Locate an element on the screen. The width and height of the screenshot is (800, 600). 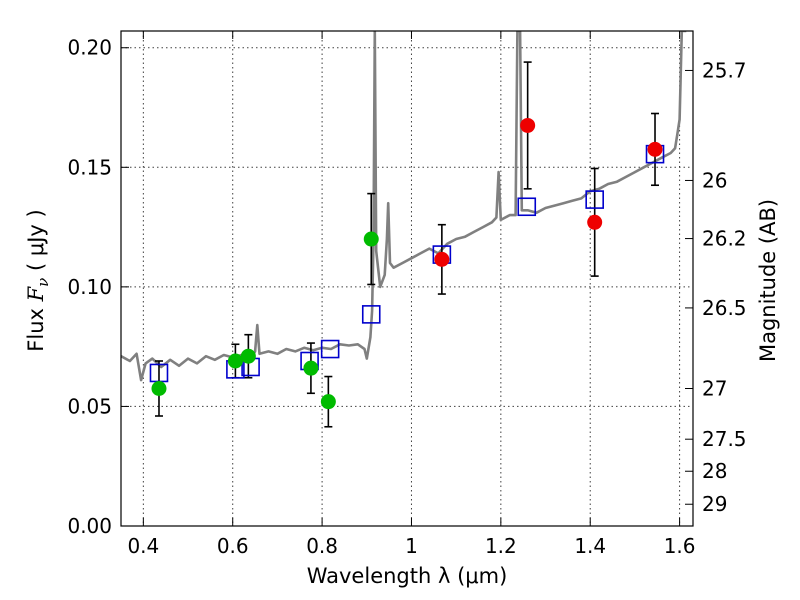
y-tick-label: 0.20 is located at coordinates (89, 48).